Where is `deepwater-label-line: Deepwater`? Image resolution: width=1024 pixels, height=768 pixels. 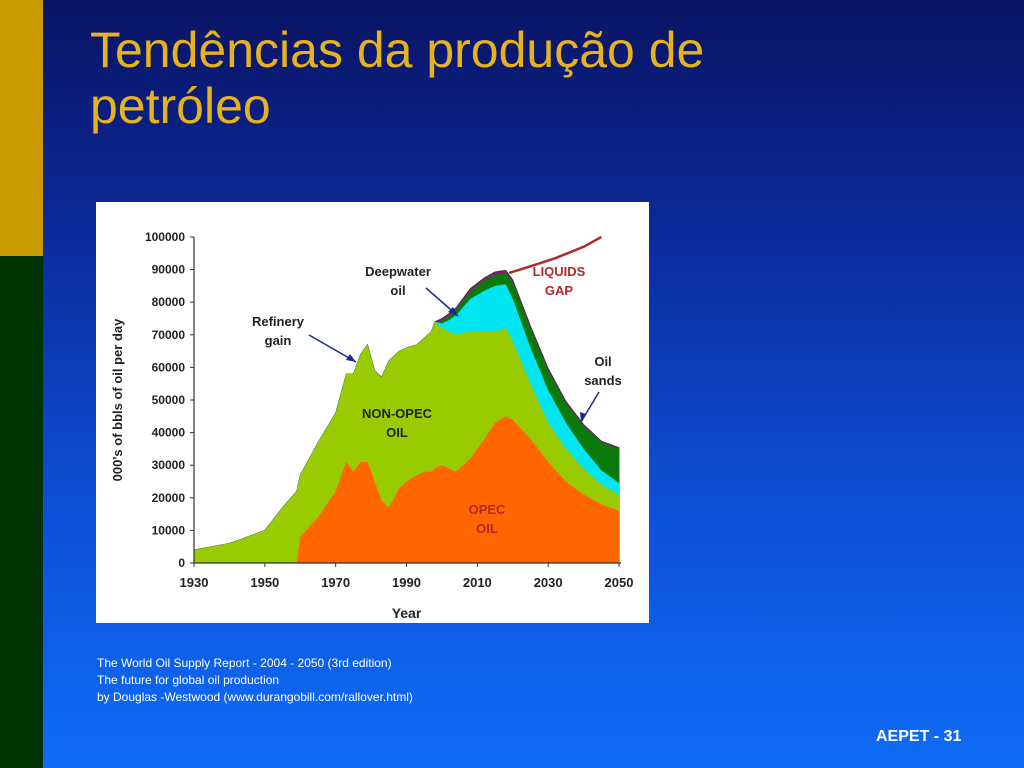 deepwater-label-line: Deepwater is located at coordinates (398, 271).